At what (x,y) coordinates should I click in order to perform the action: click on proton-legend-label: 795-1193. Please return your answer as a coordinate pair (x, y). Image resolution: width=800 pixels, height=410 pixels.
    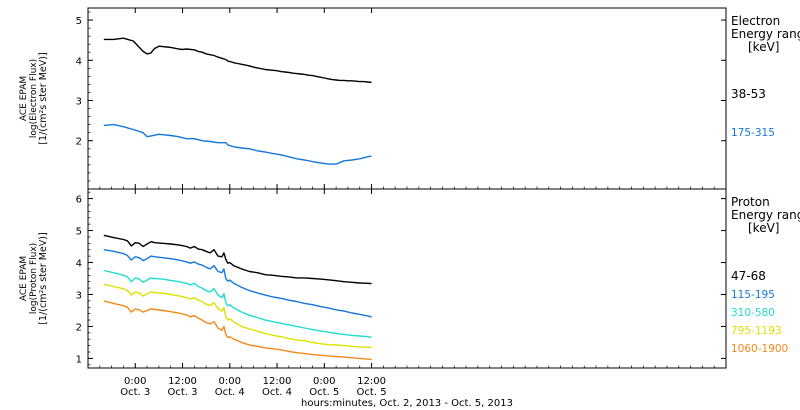
    Looking at the image, I should click on (756, 331).